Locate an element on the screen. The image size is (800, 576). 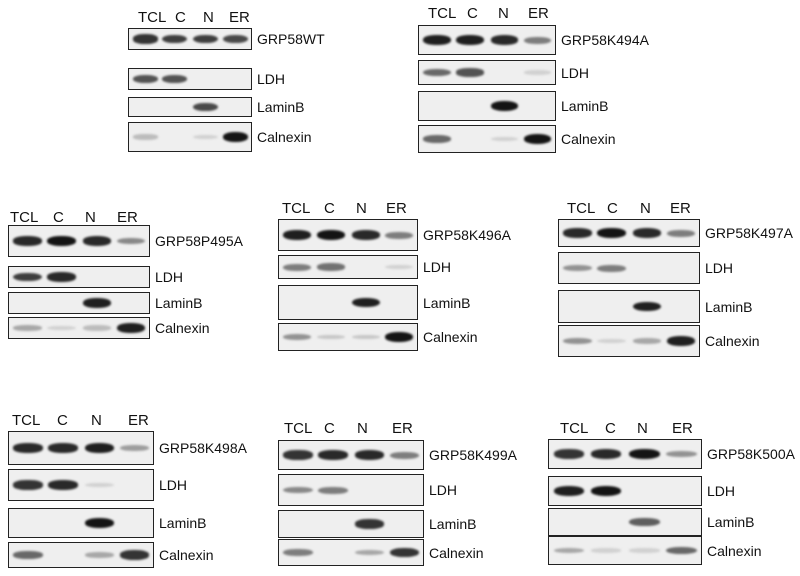
row-label-grp58k496a: GRP58K496A is located at coordinates (467, 235).